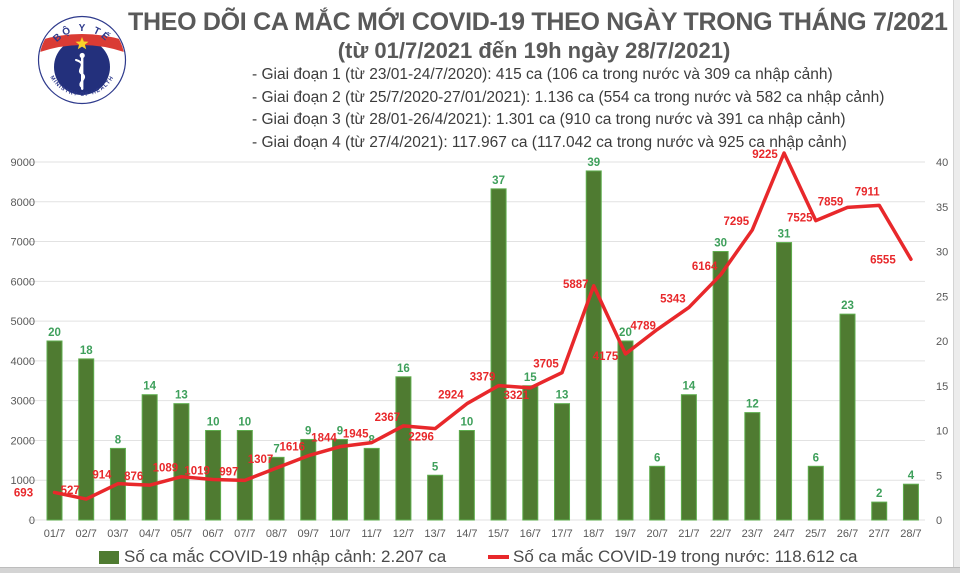 The height and width of the screenshot is (573, 960). What do you see at coordinates (879, 494) in the screenshot?
I see `bar-label-27/7: 2` at bounding box center [879, 494].